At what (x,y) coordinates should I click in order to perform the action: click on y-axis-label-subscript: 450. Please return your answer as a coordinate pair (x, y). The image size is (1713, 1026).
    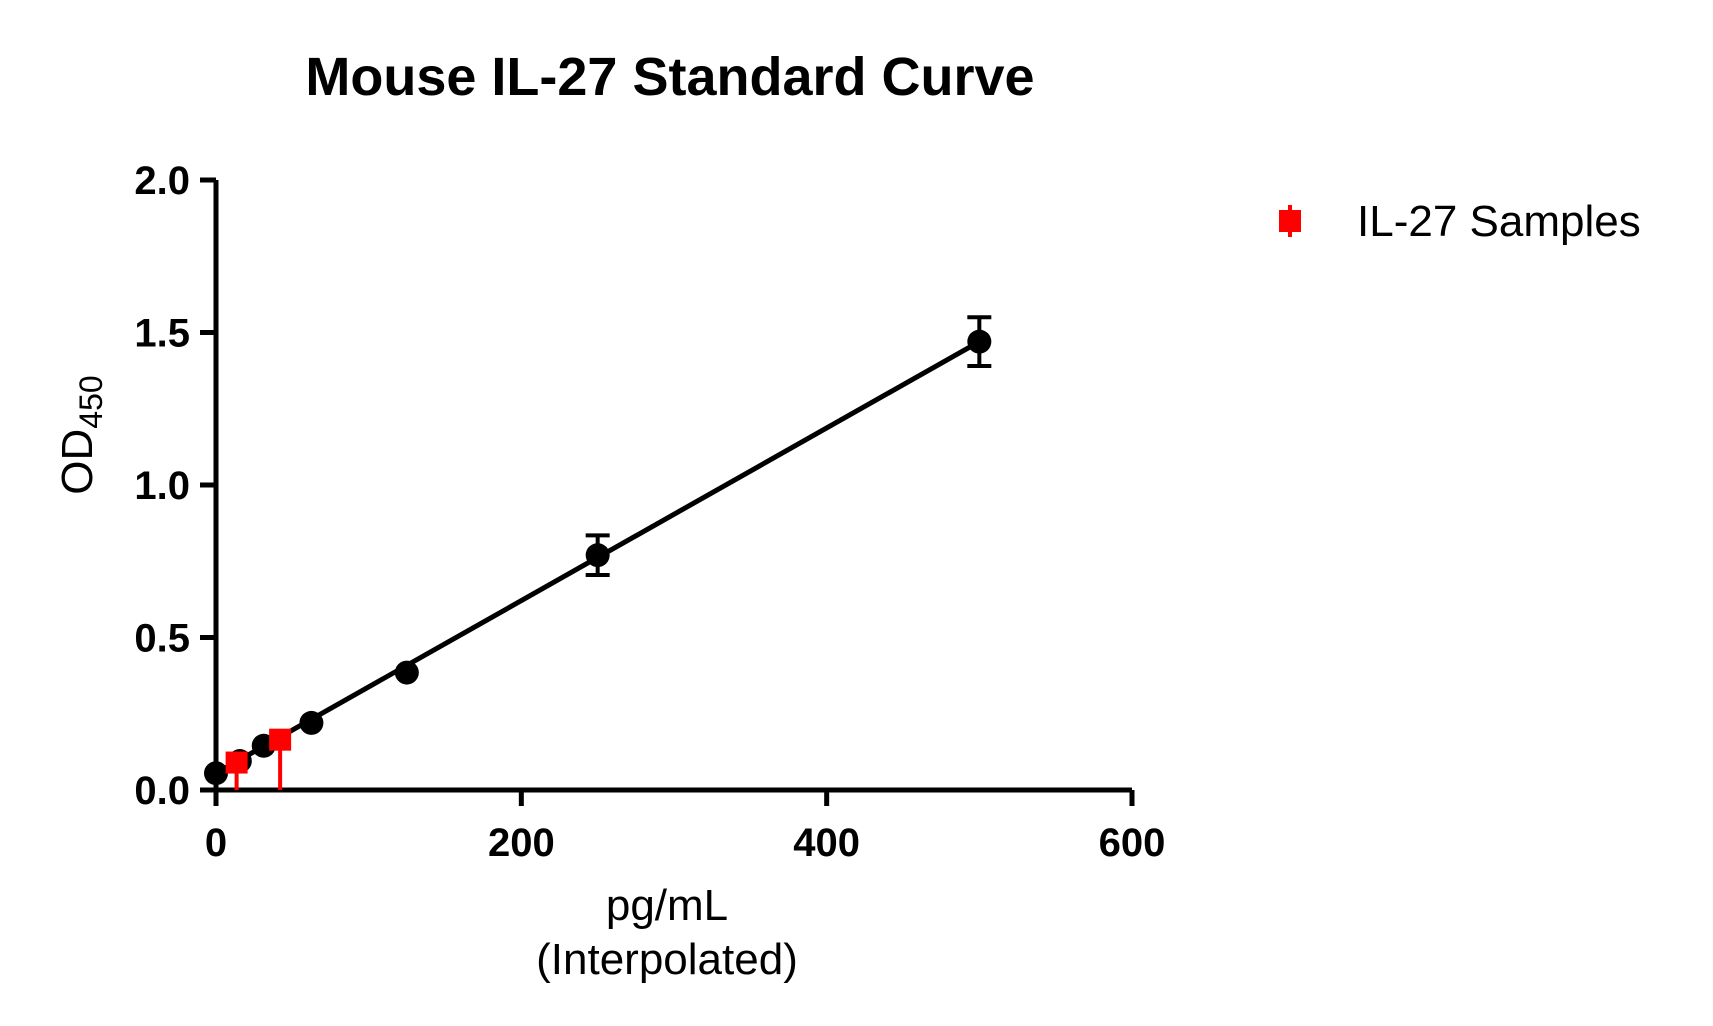
    Looking at the image, I should click on (91, 401).